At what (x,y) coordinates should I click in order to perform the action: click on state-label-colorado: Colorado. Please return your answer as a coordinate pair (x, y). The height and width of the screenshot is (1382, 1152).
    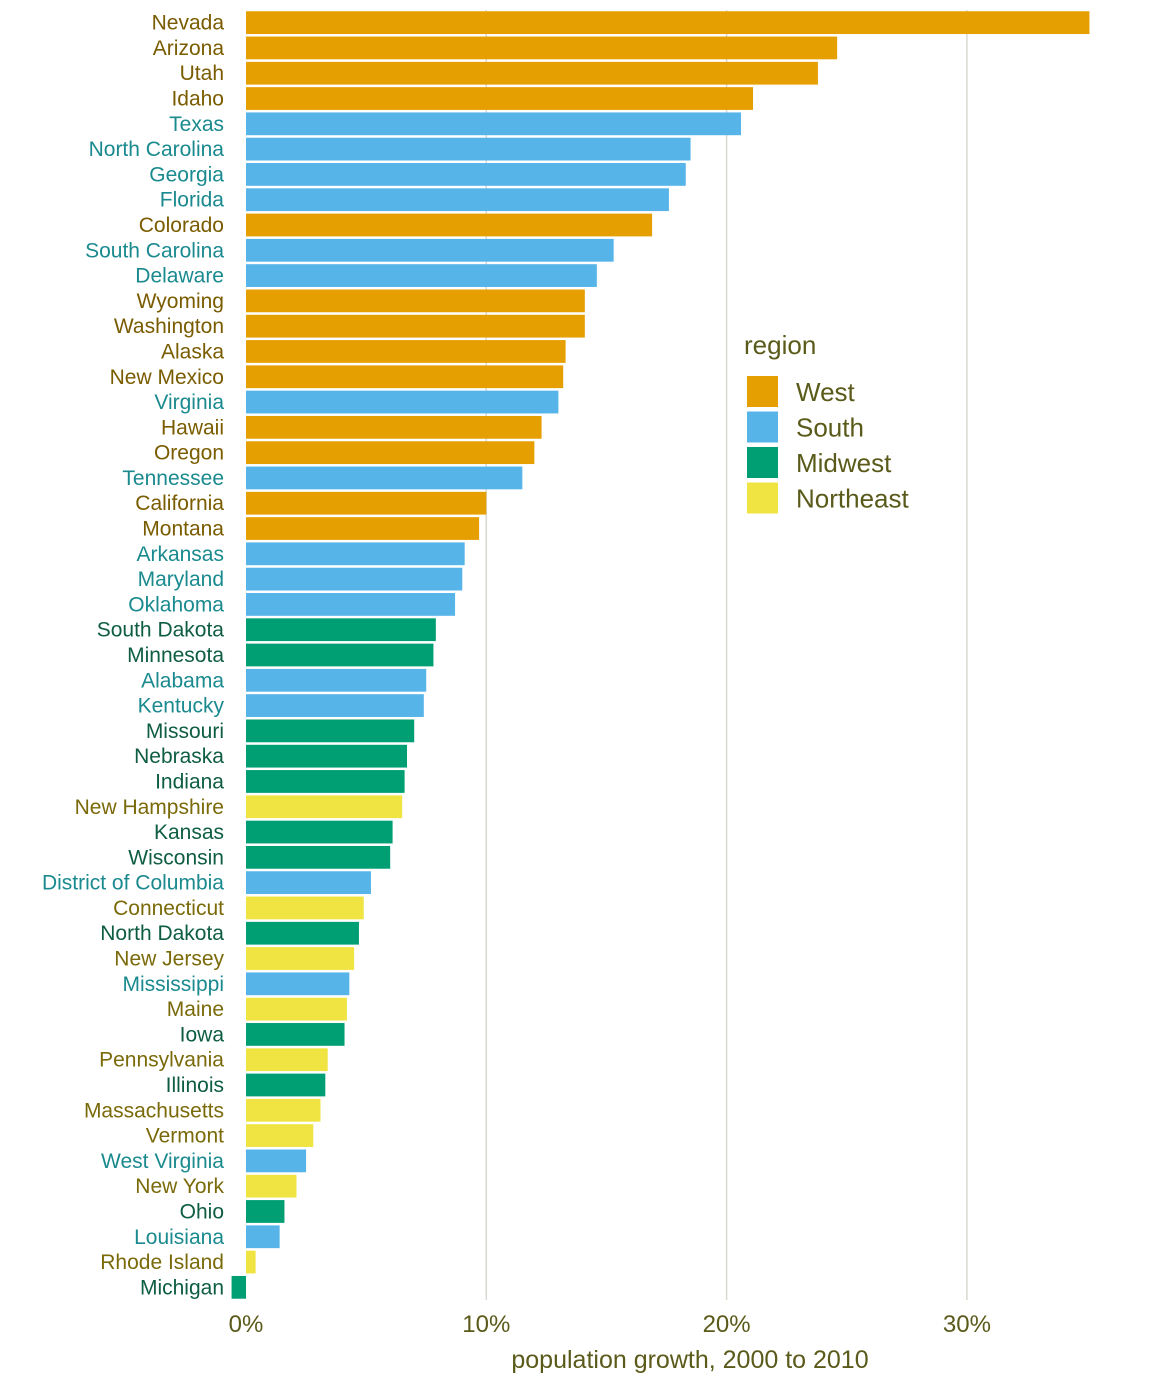
    Looking at the image, I should click on (181, 225).